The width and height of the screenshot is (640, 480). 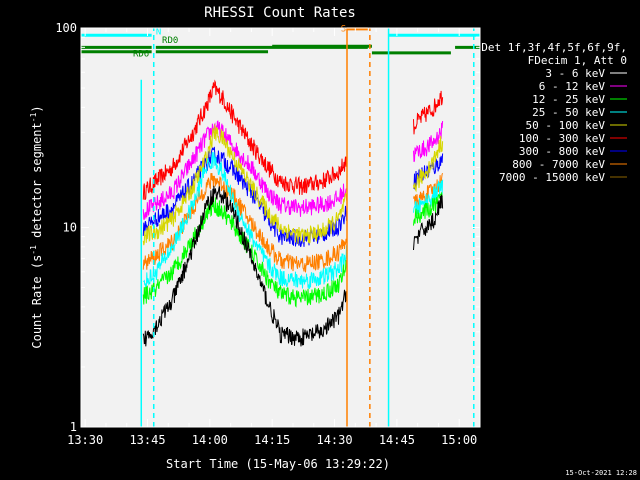 What do you see at coordinates (552, 177) in the screenshot?
I see `legend-label-9: 7000 - 15000 keV` at bounding box center [552, 177].